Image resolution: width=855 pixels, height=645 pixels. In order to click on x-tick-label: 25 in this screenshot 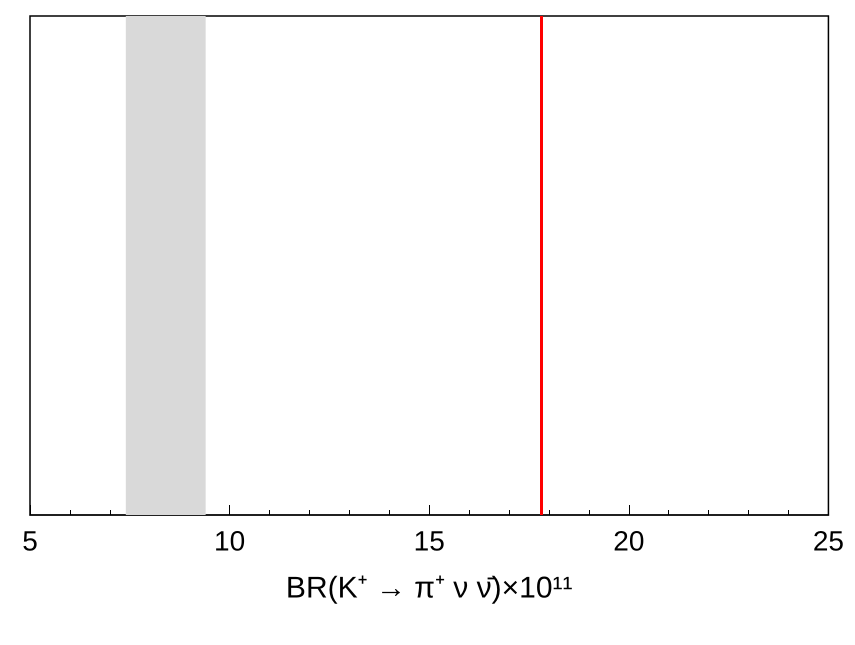, I will do `click(828, 541)`.